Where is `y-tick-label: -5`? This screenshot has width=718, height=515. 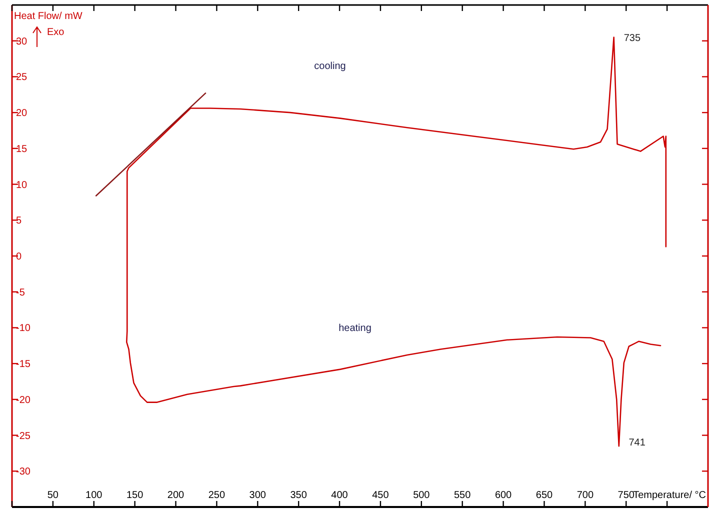 y-tick-label: -5 is located at coordinates (21, 292).